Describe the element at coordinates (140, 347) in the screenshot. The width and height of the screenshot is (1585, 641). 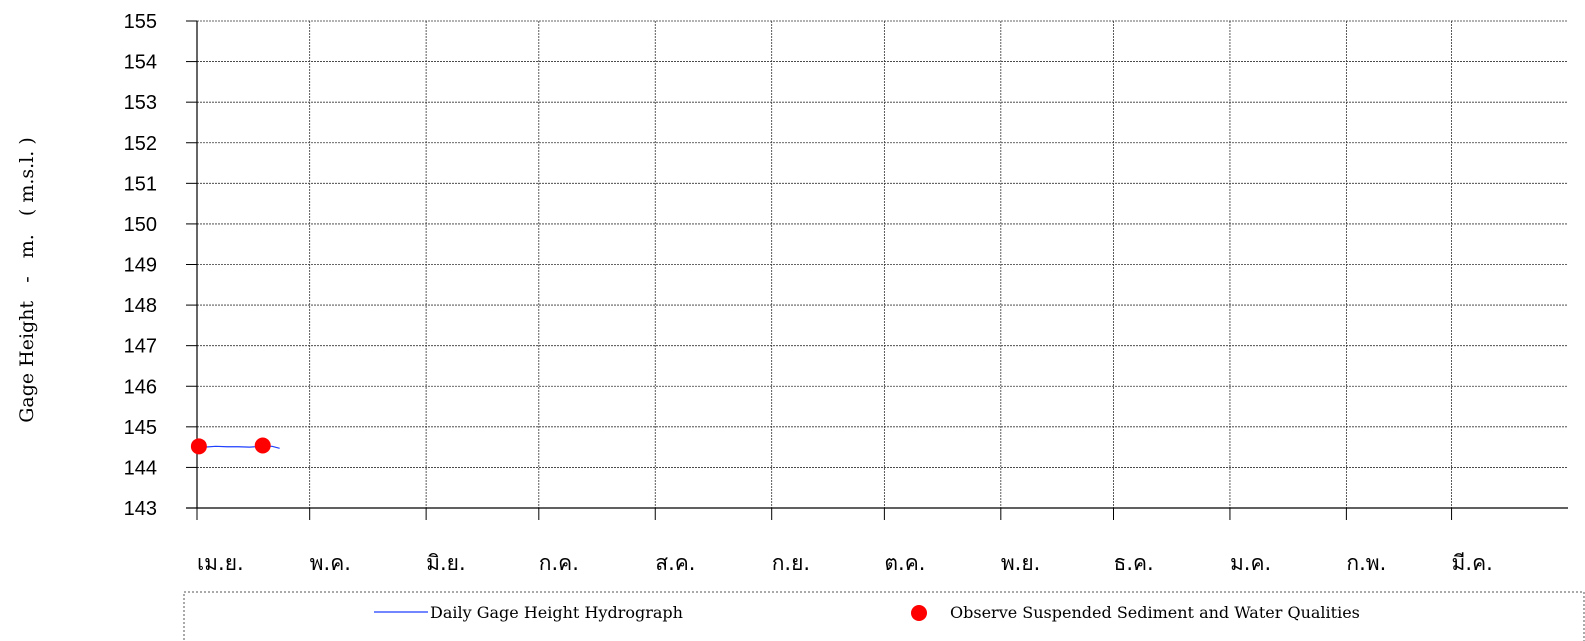
I see `y-tick-label: 147` at that location.